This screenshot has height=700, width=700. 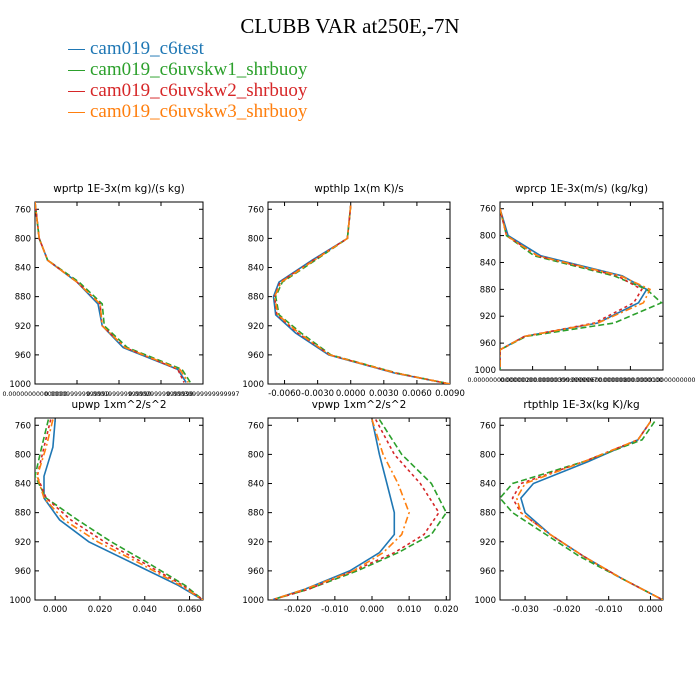 I want to click on chart-title: vpwp 1xm^2/s^2, so click(x=359, y=405).